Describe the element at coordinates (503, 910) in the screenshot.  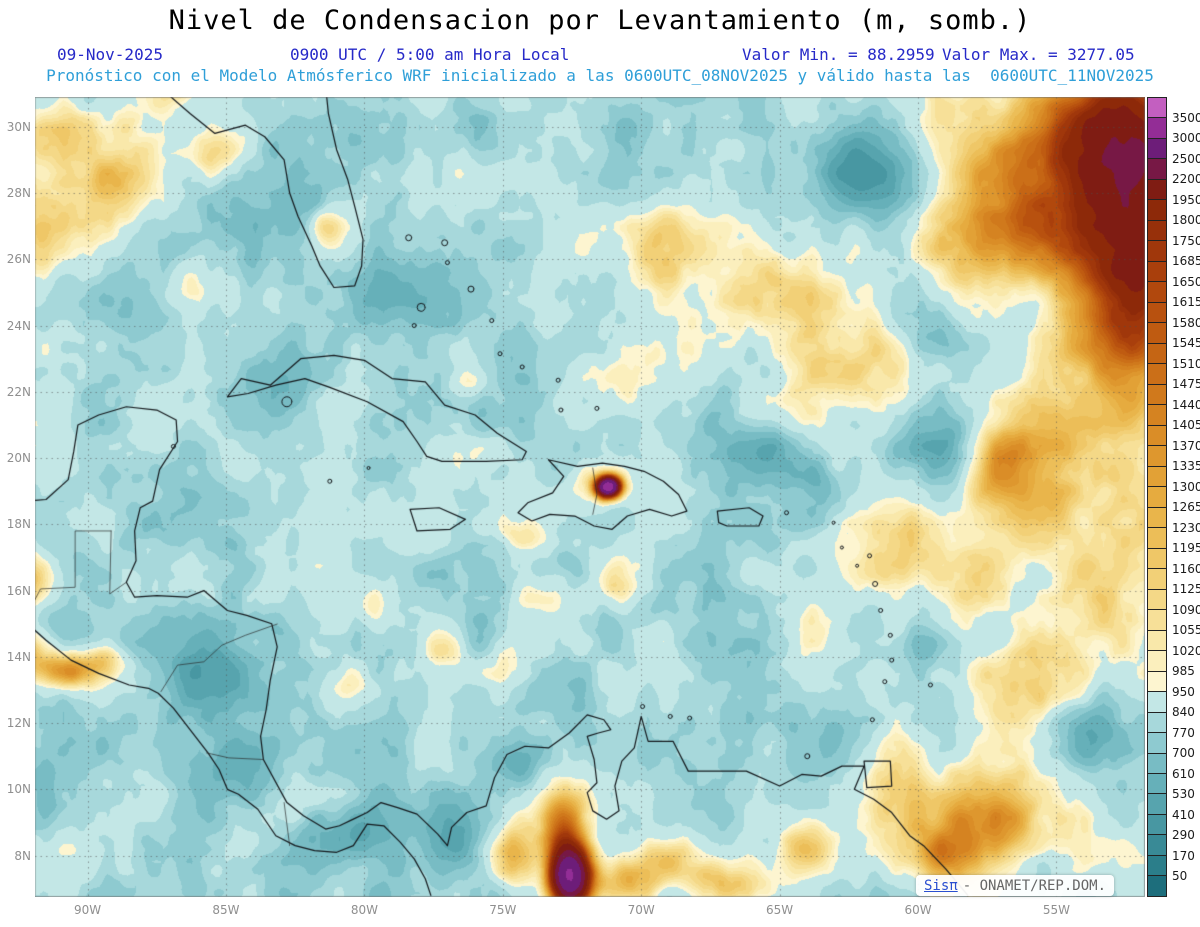
I see `lon-tick-label: 75W` at that location.